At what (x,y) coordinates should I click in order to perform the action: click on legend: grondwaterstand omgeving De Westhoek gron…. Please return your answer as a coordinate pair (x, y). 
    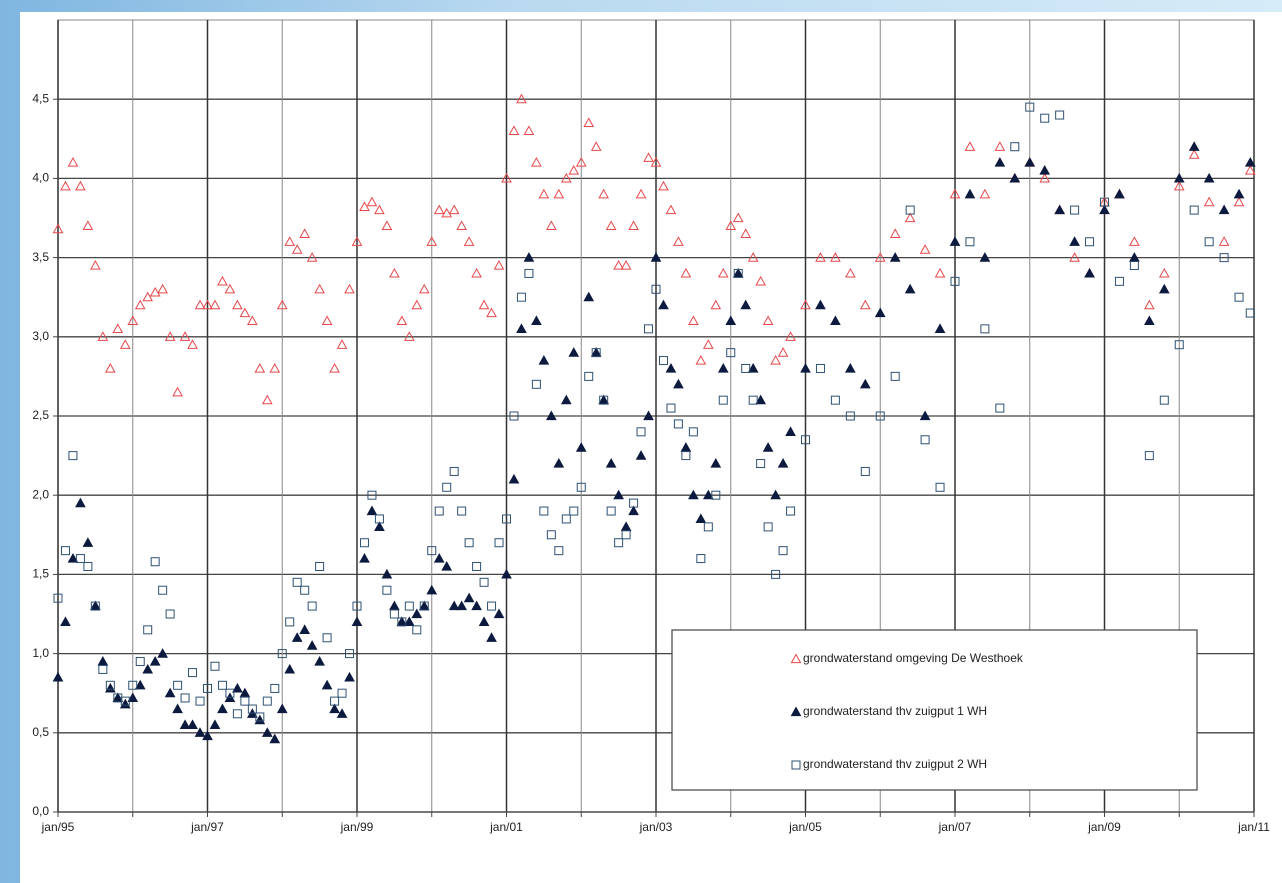
    Looking at the image, I should click on (934, 710).